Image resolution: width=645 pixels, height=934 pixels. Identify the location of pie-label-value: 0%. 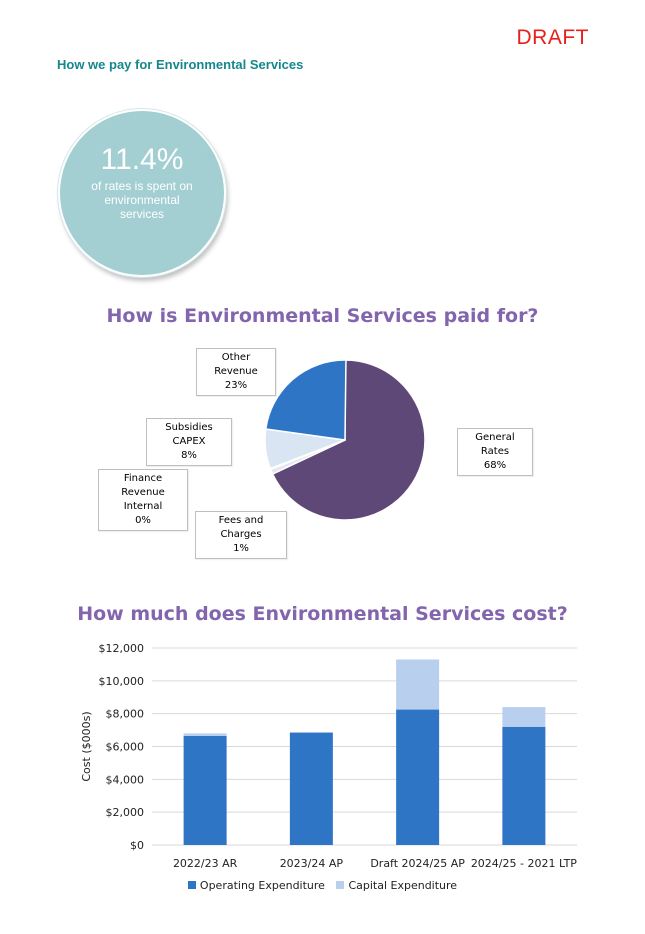
(143, 520).